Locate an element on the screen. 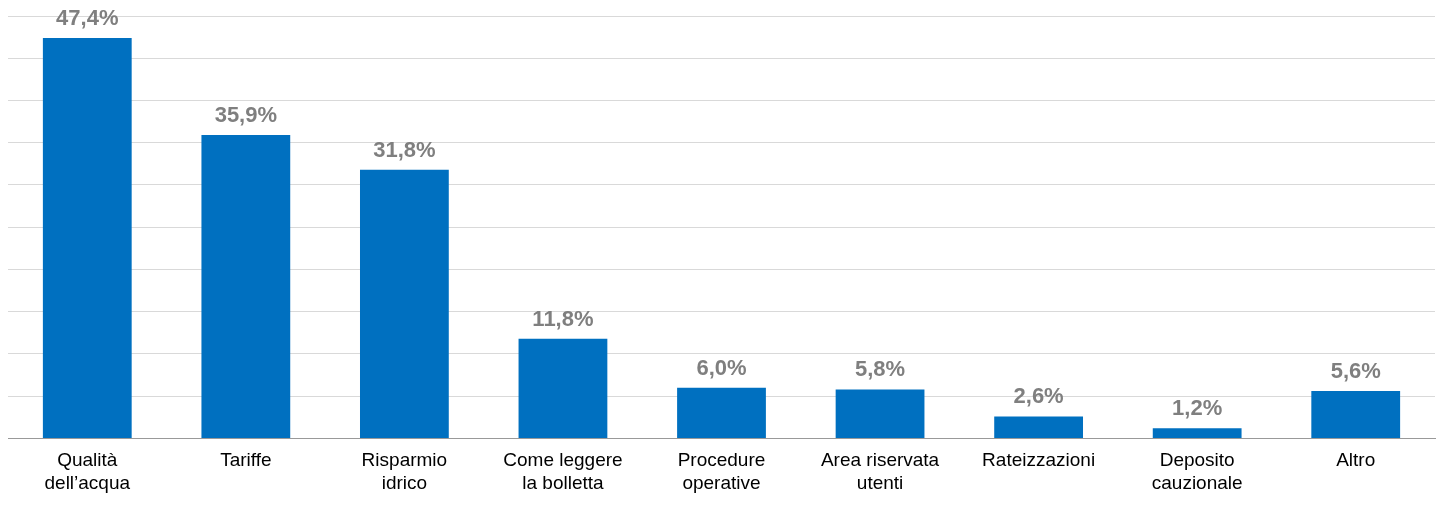 The height and width of the screenshot is (507, 1453). data-label: 47,4% is located at coordinates (87, 18).